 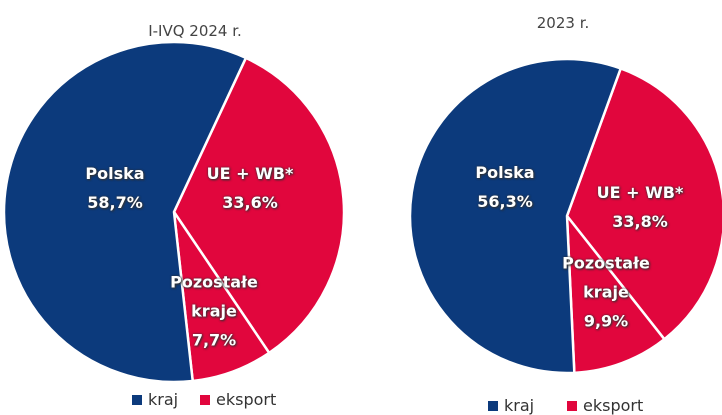 What do you see at coordinates (606, 321) in the screenshot?
I see `slice-value: 9,9%` at bounding box center [606, 321].